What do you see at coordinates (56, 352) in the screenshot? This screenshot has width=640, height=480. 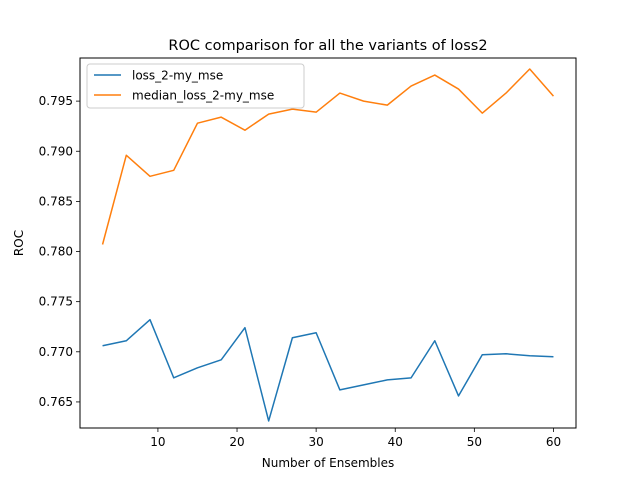 I see `y-tick-label: 0.770` at bounding box center [56, 352].